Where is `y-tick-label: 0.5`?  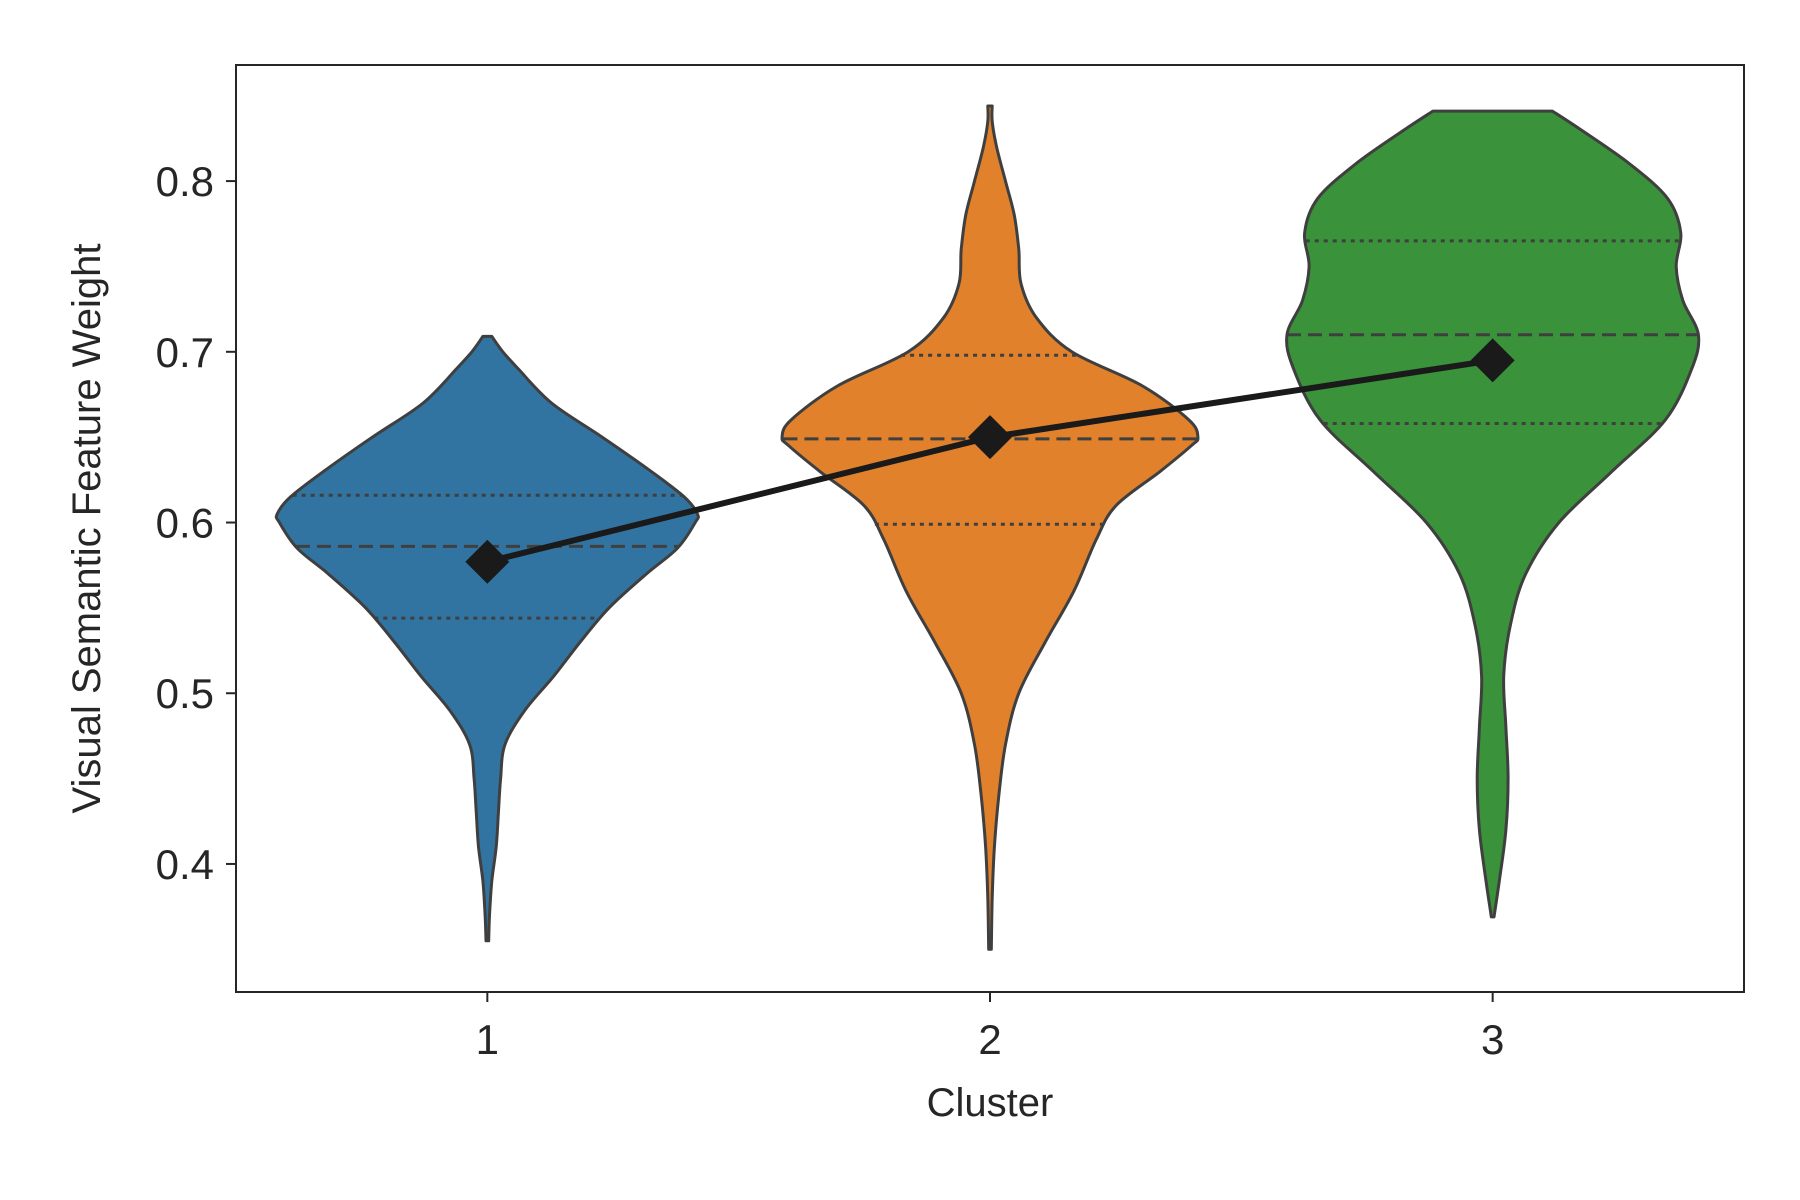
y-tick-label: 0.5 is located at coordinates (185, 693).